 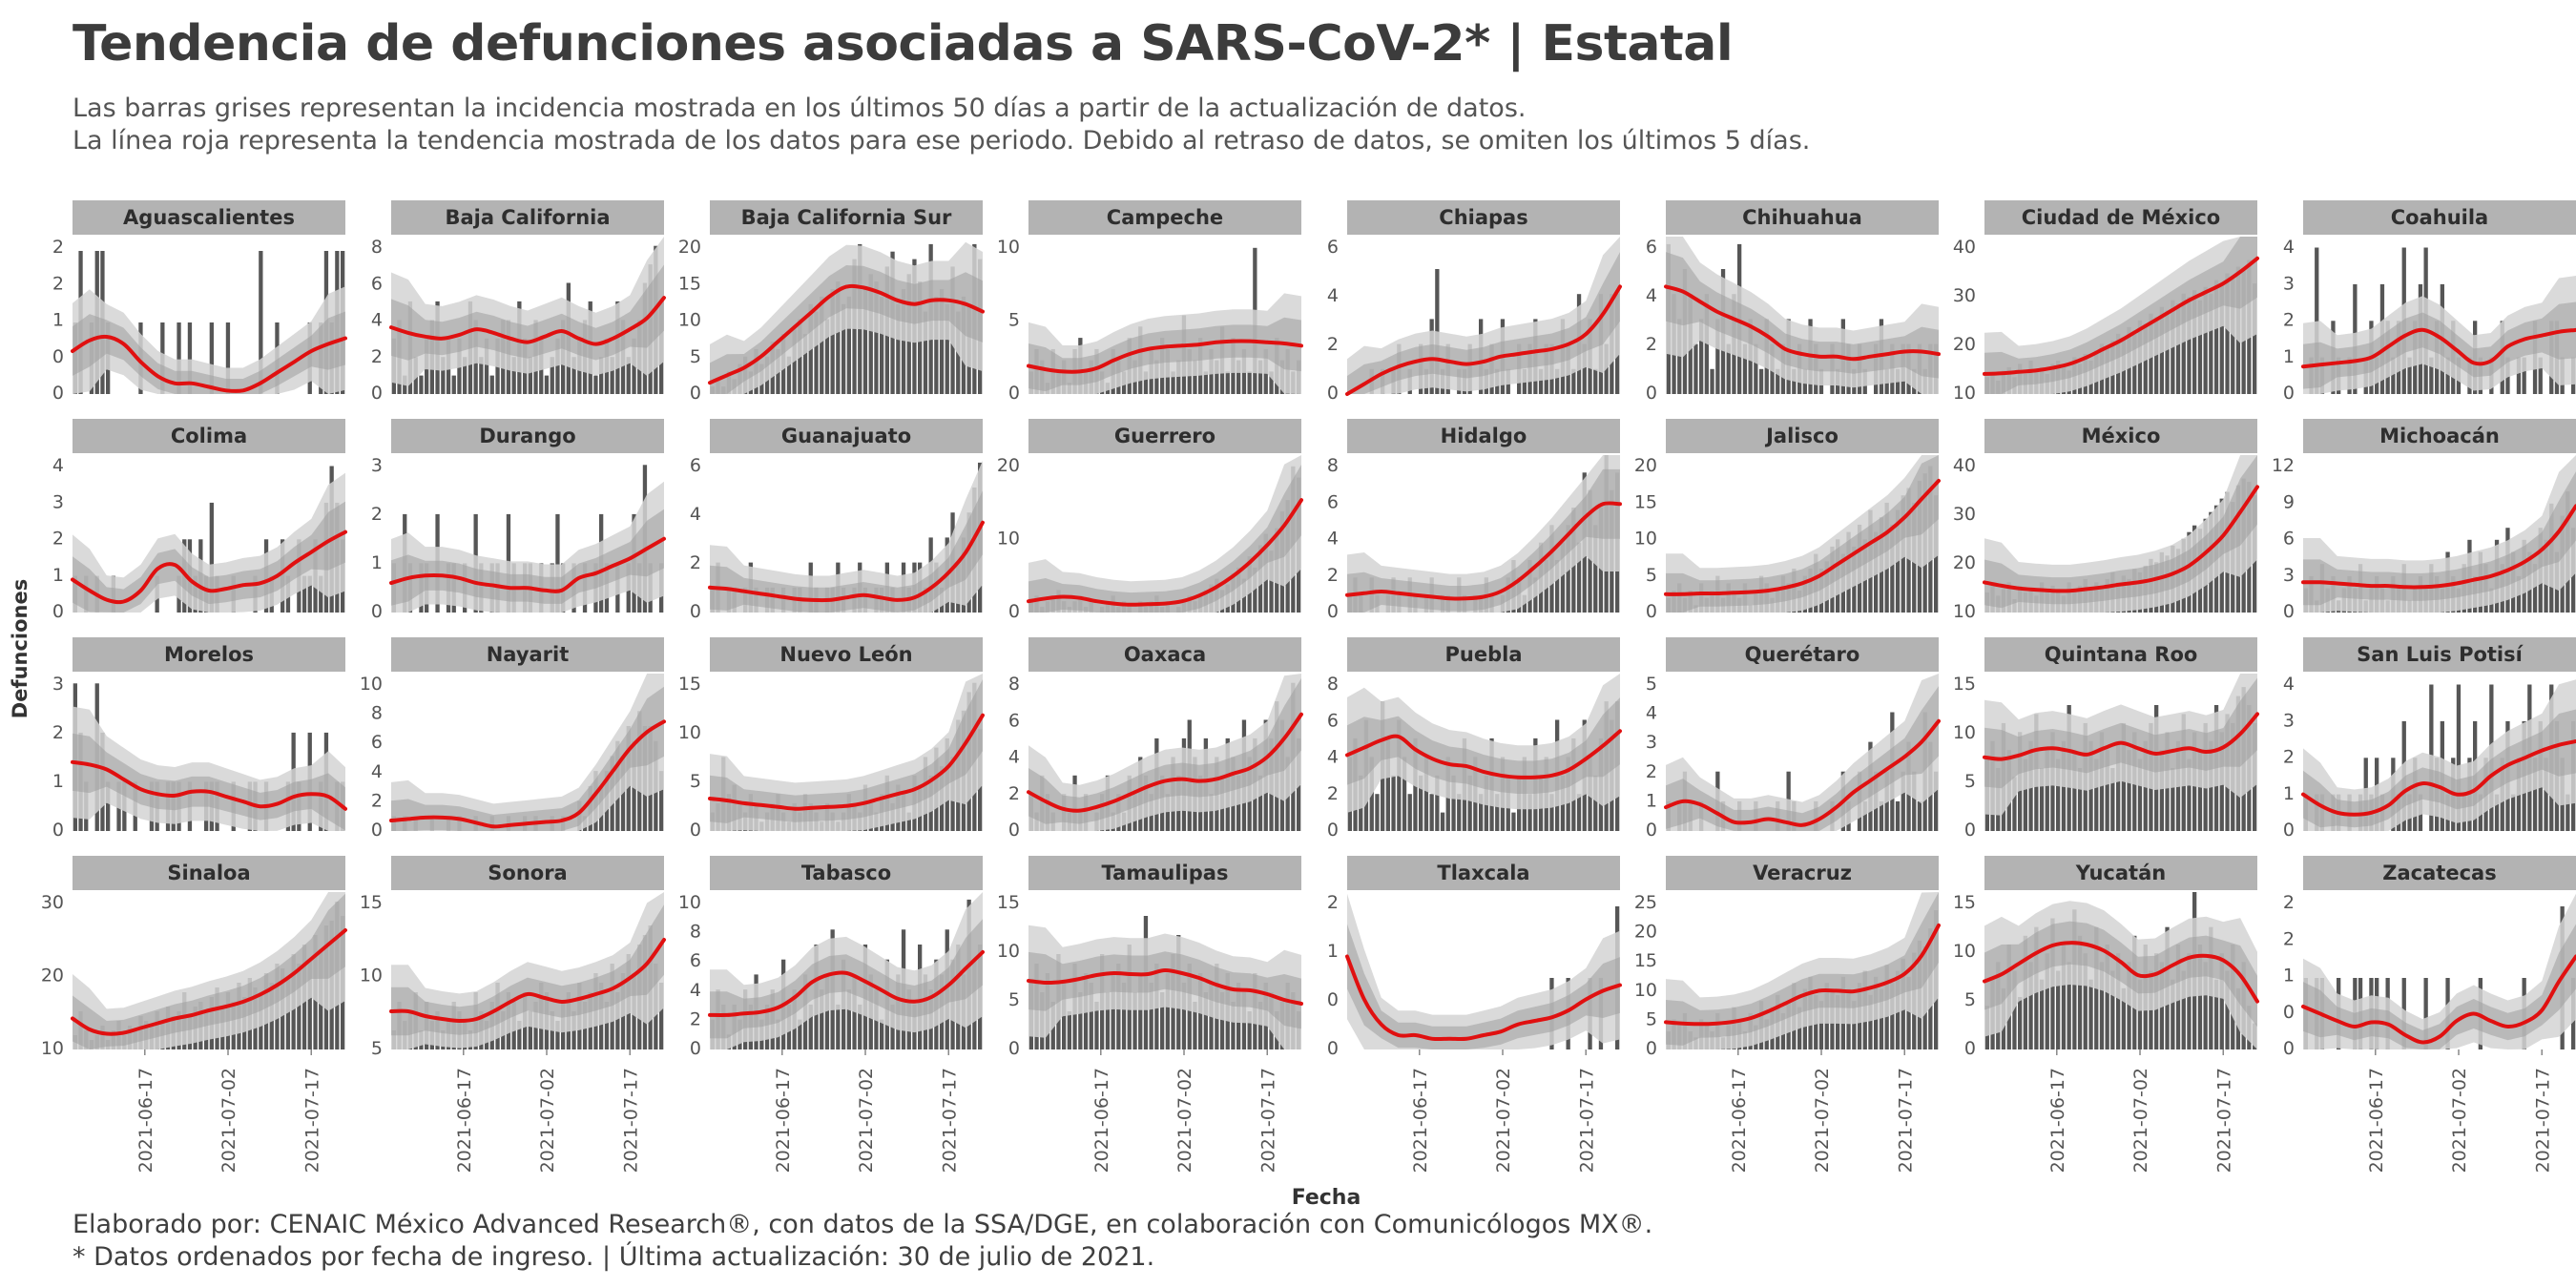 I want to click on panel-17: Morelos 0 1 2 3, so click(x=199, y=739).